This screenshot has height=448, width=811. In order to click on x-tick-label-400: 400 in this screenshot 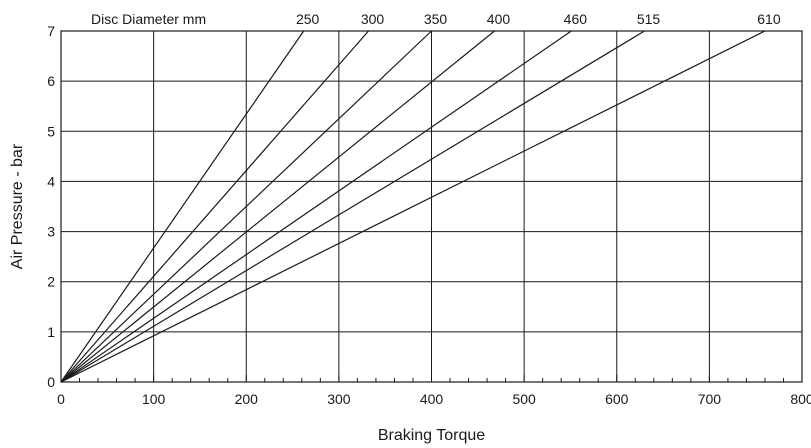, I will do `click(432, 399)`.